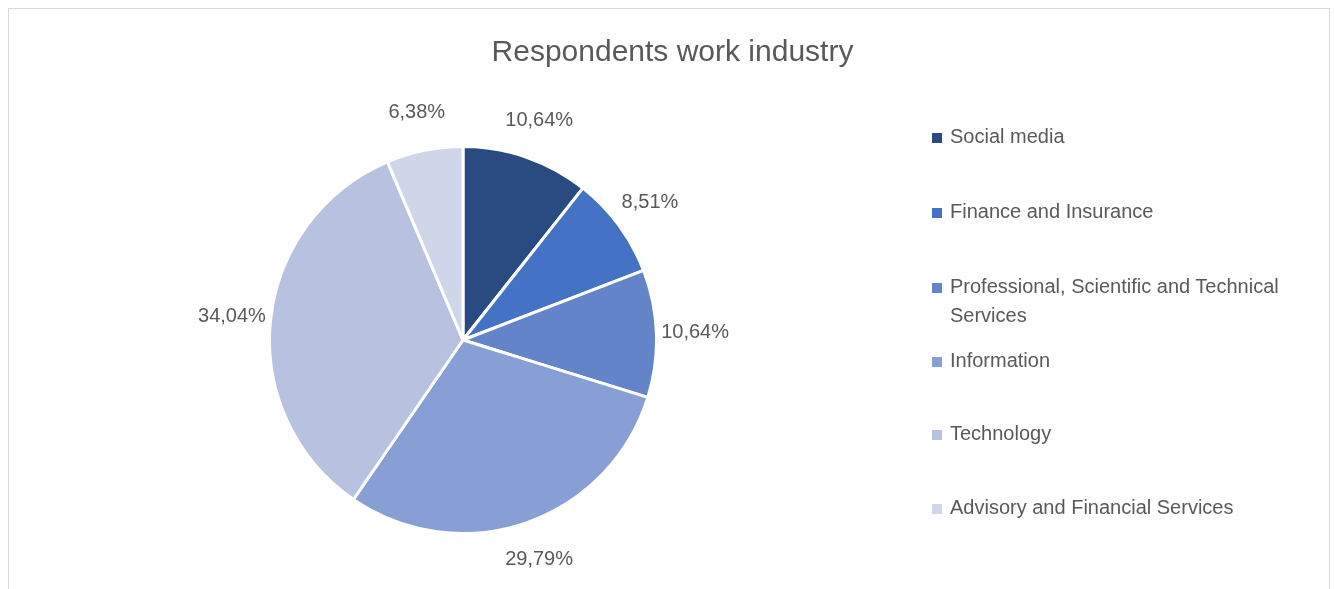  What do you see at coordinates (539, 557) in the screenshot?
I see `data-label: 29,79%` at bounding box center [539, 557].